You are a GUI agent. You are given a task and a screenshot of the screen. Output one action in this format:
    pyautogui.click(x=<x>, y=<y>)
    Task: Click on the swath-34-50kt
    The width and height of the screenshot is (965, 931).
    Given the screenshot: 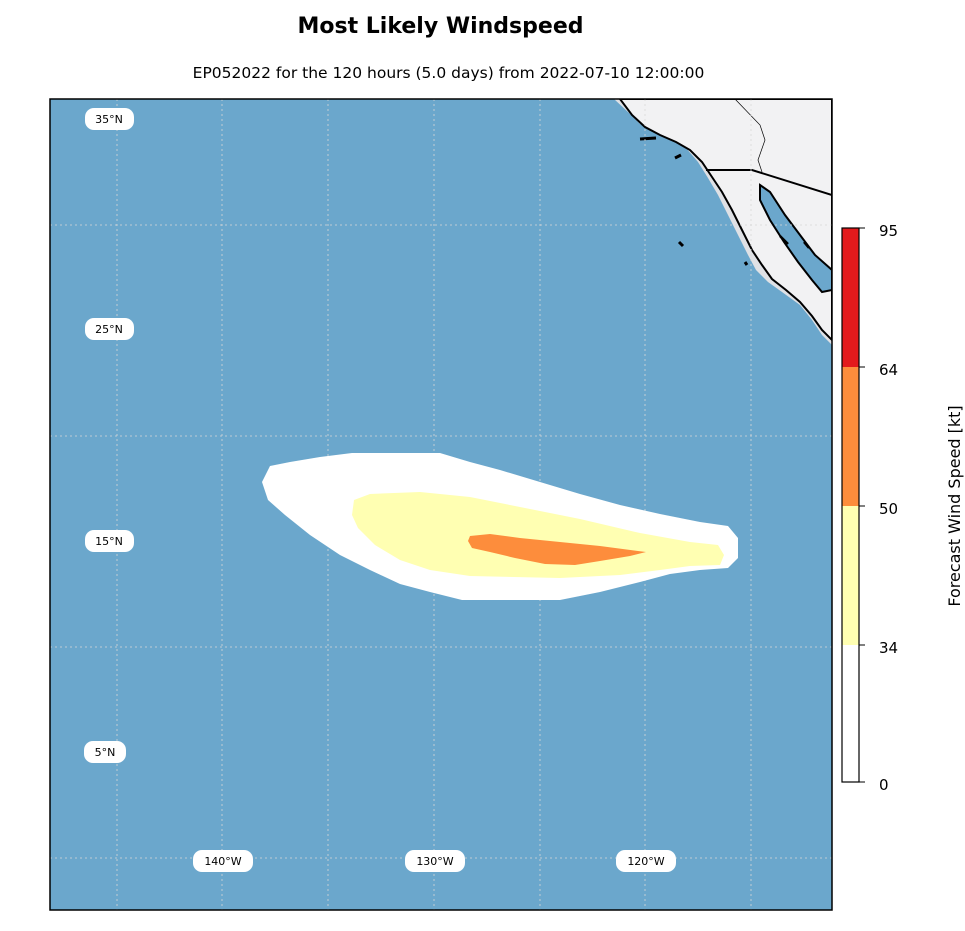 What is the action you would take?
    pyautogui.click(x=538, y=535)
    